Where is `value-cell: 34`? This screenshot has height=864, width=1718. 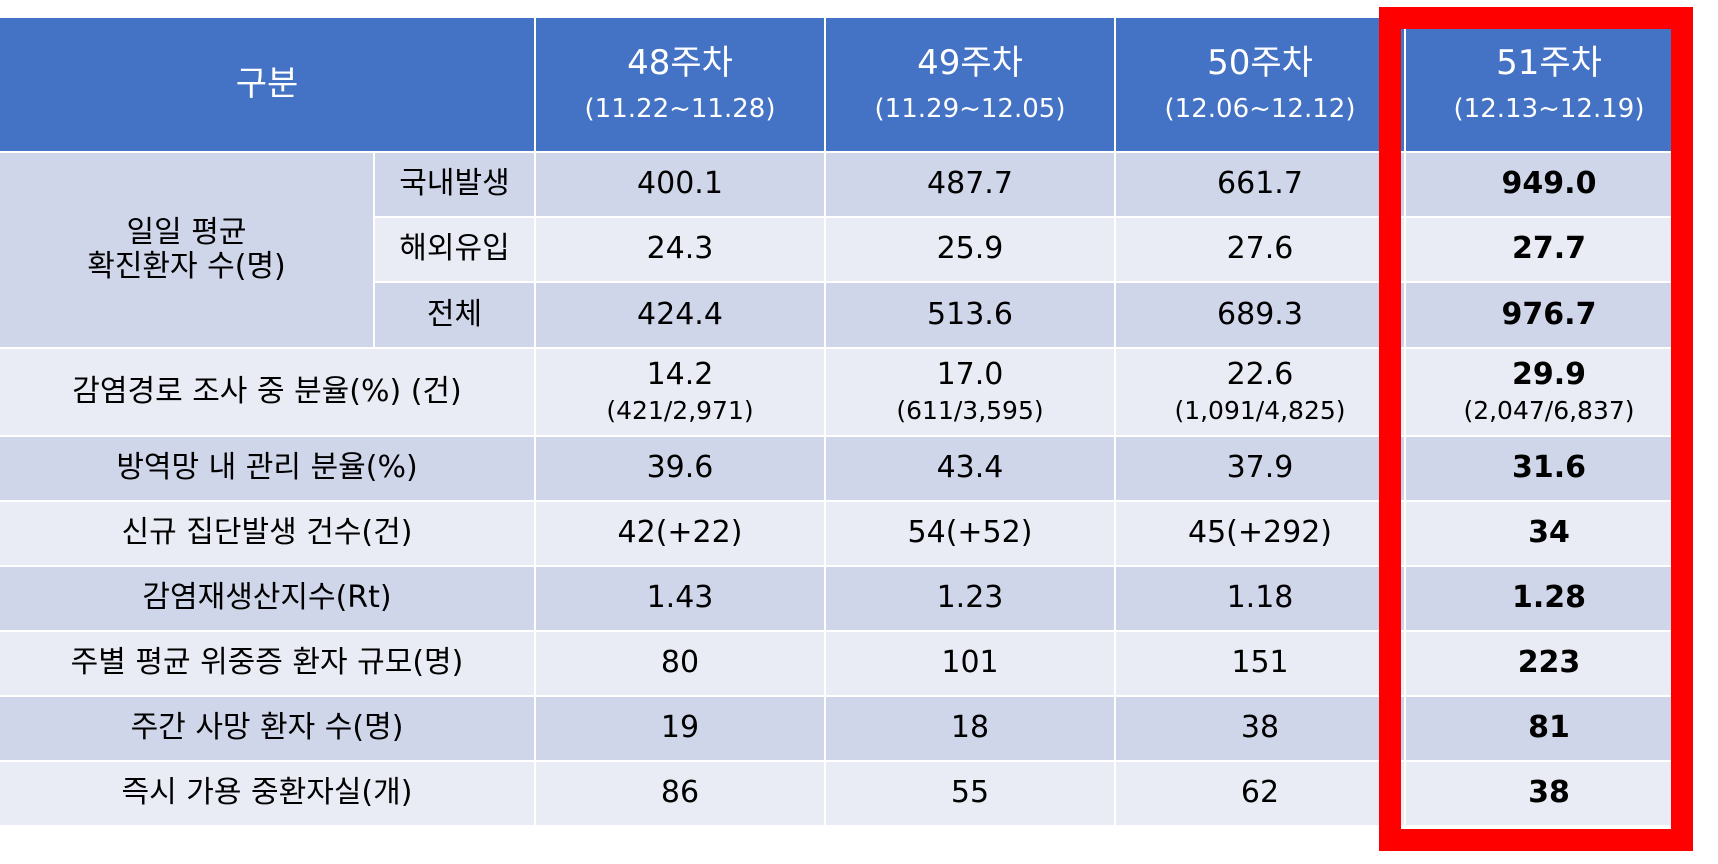 value-cell: 34 is located at coordinates (1549, 533).